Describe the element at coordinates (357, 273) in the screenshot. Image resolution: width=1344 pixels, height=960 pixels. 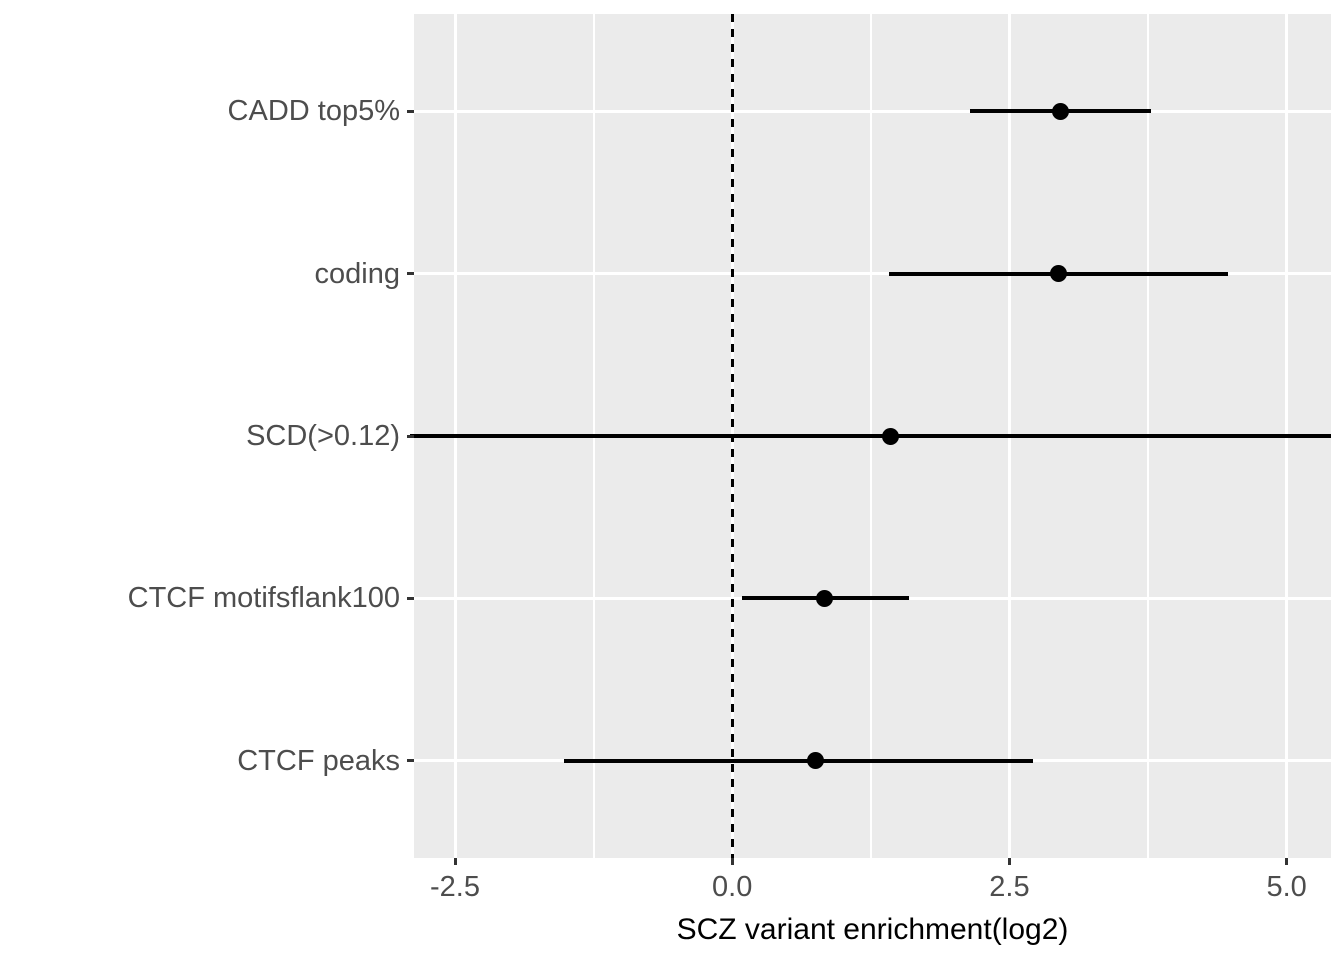
I see `y-axis-category-label: coding` at that location.